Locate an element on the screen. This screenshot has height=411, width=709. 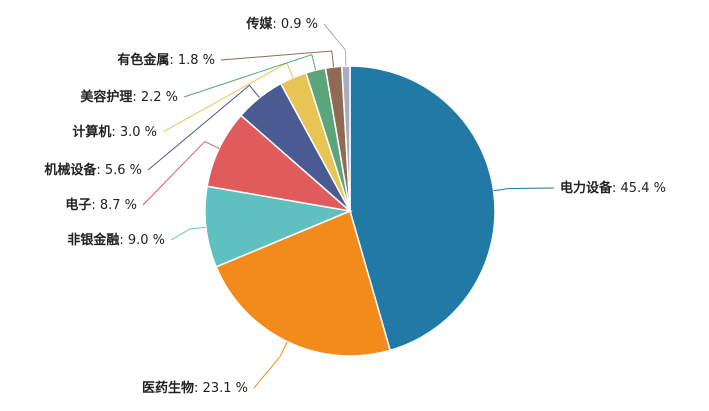
slice-label: 非银金融: 9.0 % is located at coordinates (116, 240).